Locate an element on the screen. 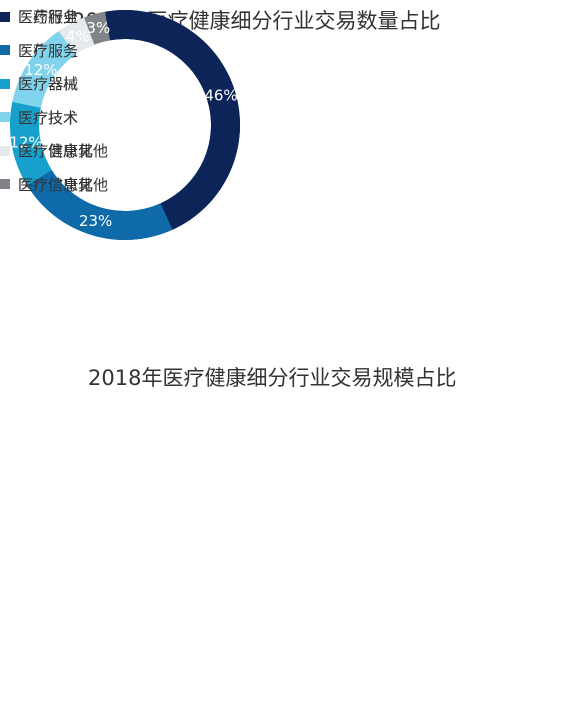 The height and width of the screenshot is (706, 580). legend-item: 医疗技术 is located at coordinates (54, 118).